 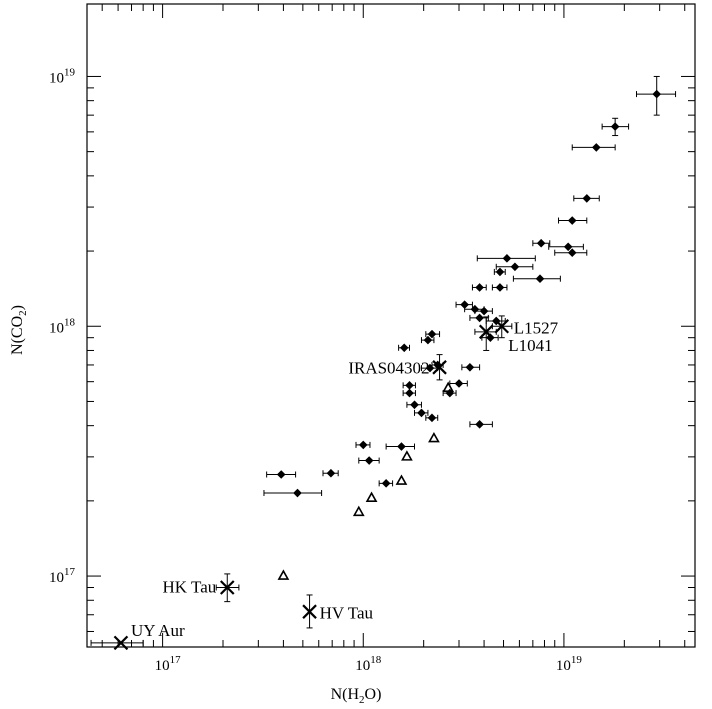 I want to click on point-label: HK Tau, so click(x=190, y=586).